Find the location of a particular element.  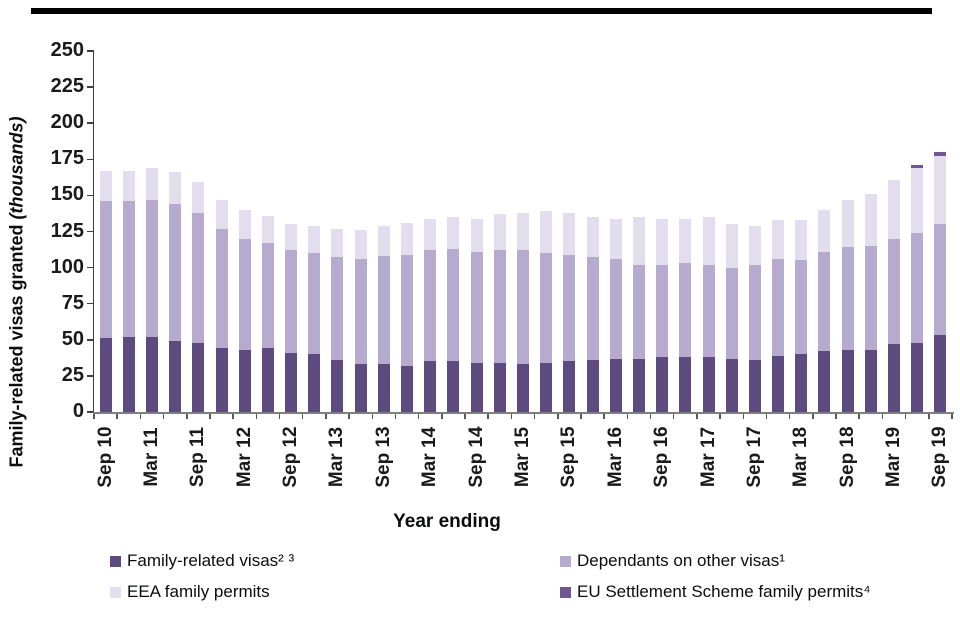

y-tick-label: 200 is located at coordinates (67, 122).